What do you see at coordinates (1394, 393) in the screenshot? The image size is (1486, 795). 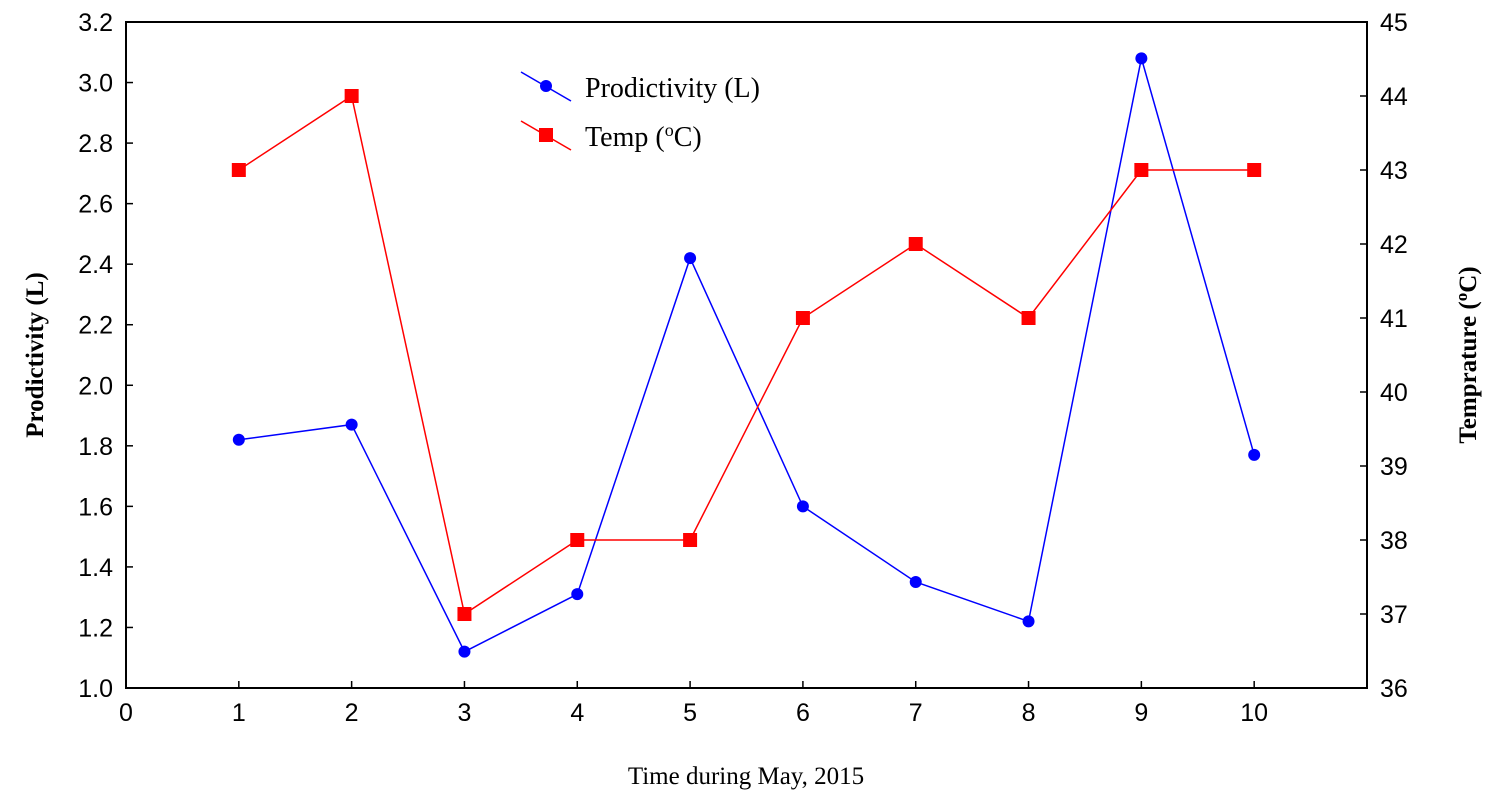 I see `y-right-tick-label: 40` at bounding box center [1394, 393].